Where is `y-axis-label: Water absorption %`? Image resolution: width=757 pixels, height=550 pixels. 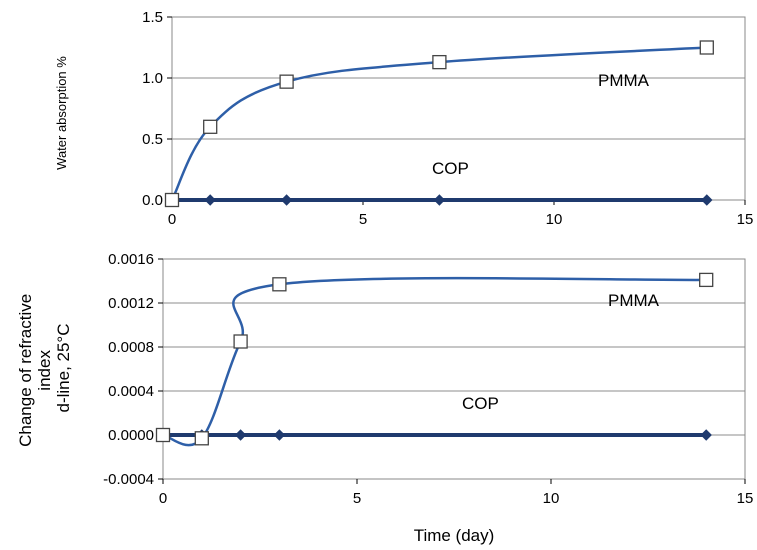
y-axis-label: Water absorption % is located at coordinates (61, 113).